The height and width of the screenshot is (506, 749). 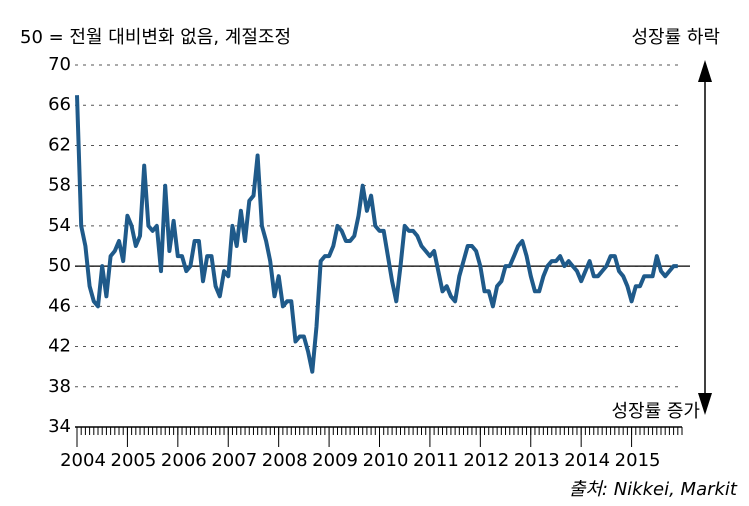 What do you see at coordinates (655, 411) in the screenshot?
I see `annotation-bottom: 성장률 증가` at bounding box center [655, 411].